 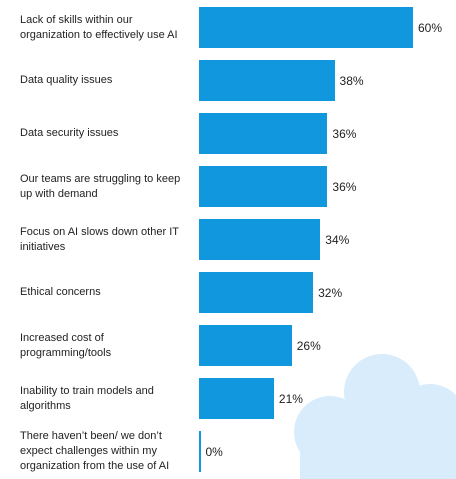 What do you see at coordinates (337, 239) in the screenshot?
I see `value-label: 34%` at bounding box center [337, 239].